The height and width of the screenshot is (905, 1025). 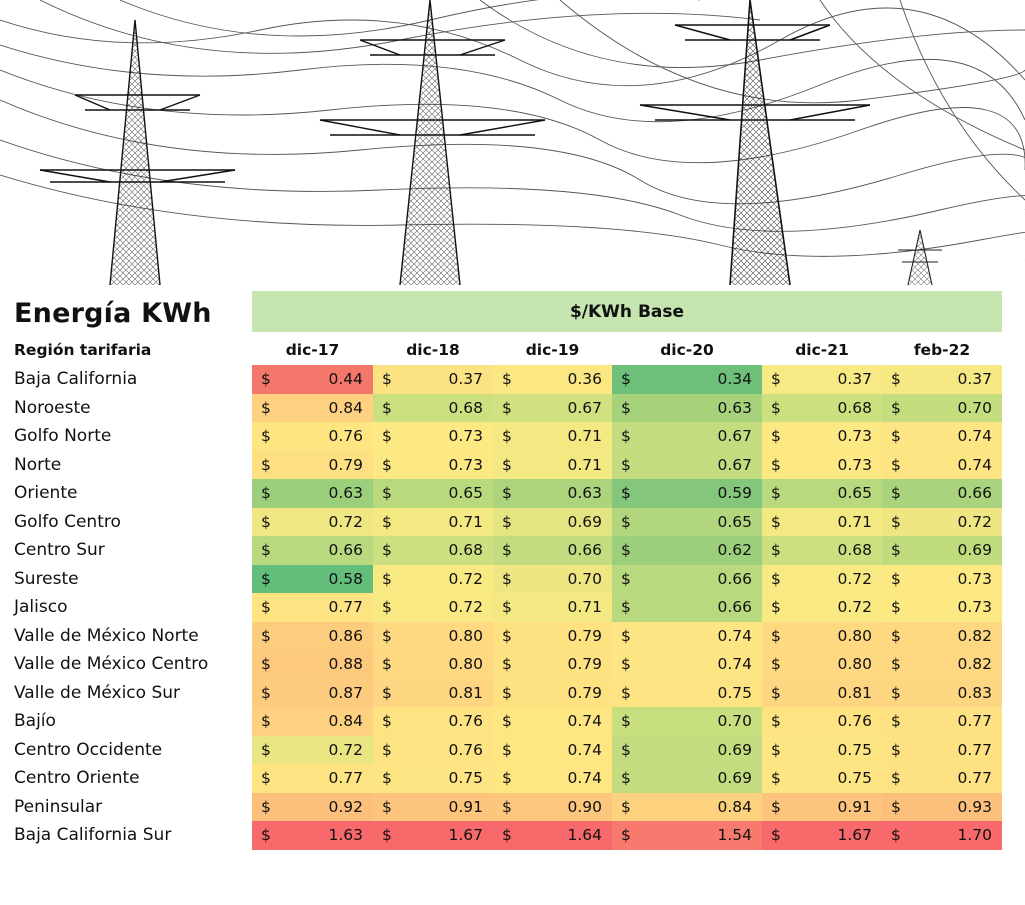 What do you see at coordinates (312, 579) in the screenshot?
I see `price-cell: $0.58` at bounding box center [312, 579].